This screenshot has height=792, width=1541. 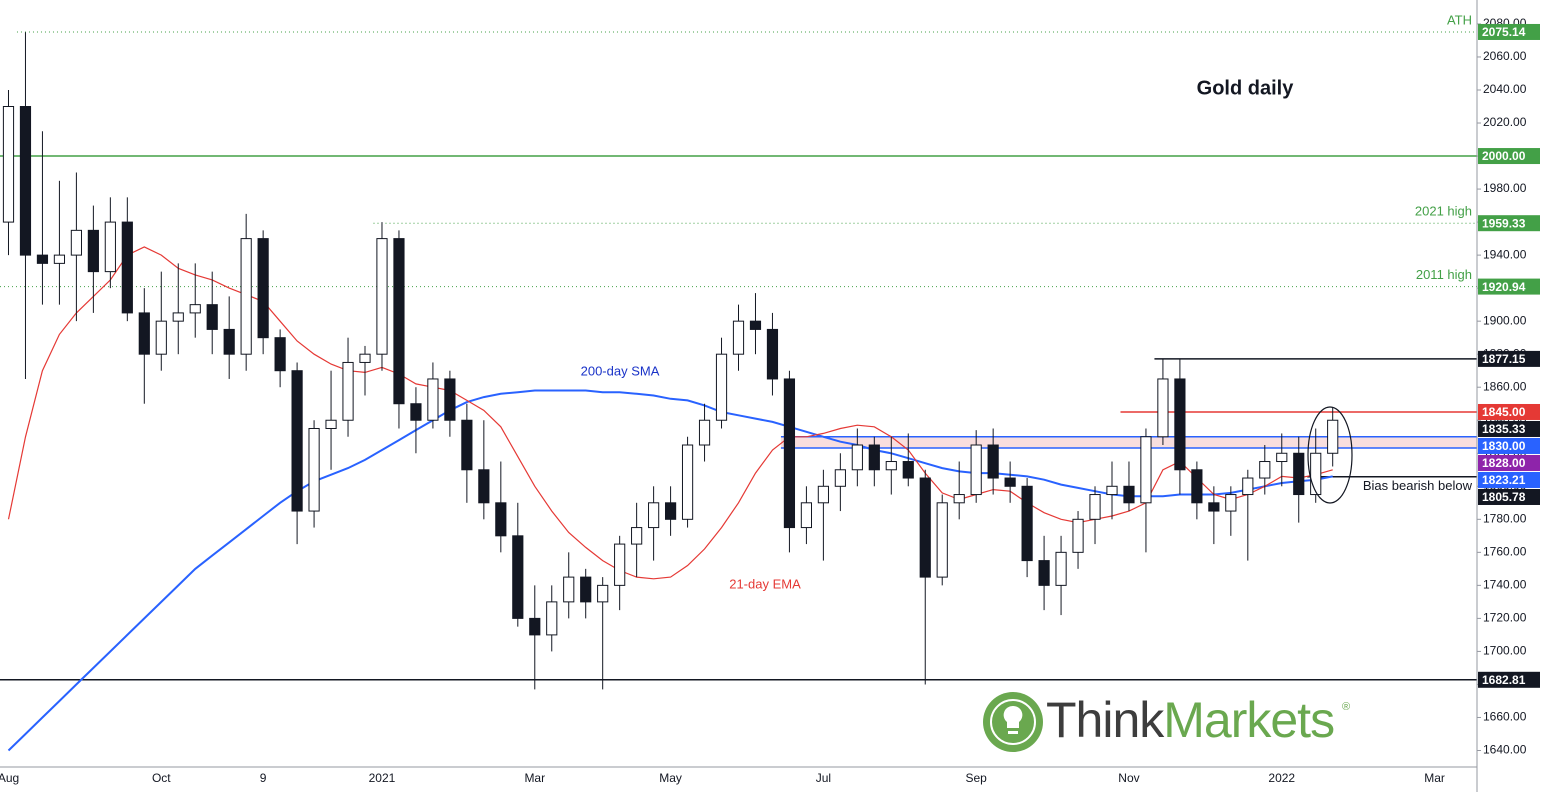 I want to click on x-tick-label: Sep, so click(x=976, y=778).